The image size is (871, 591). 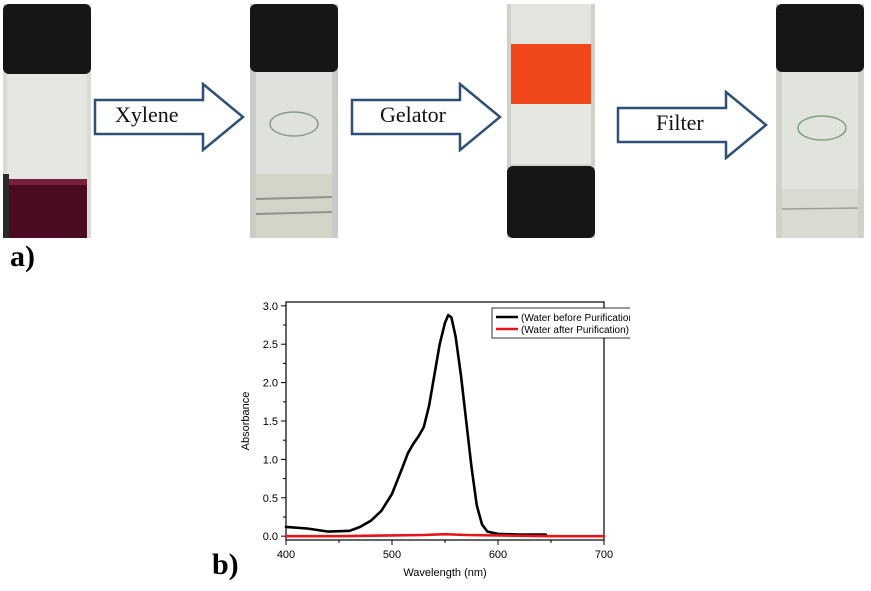 I want to click on arrow-label-filter: Filter, so click(x=680, y=122).